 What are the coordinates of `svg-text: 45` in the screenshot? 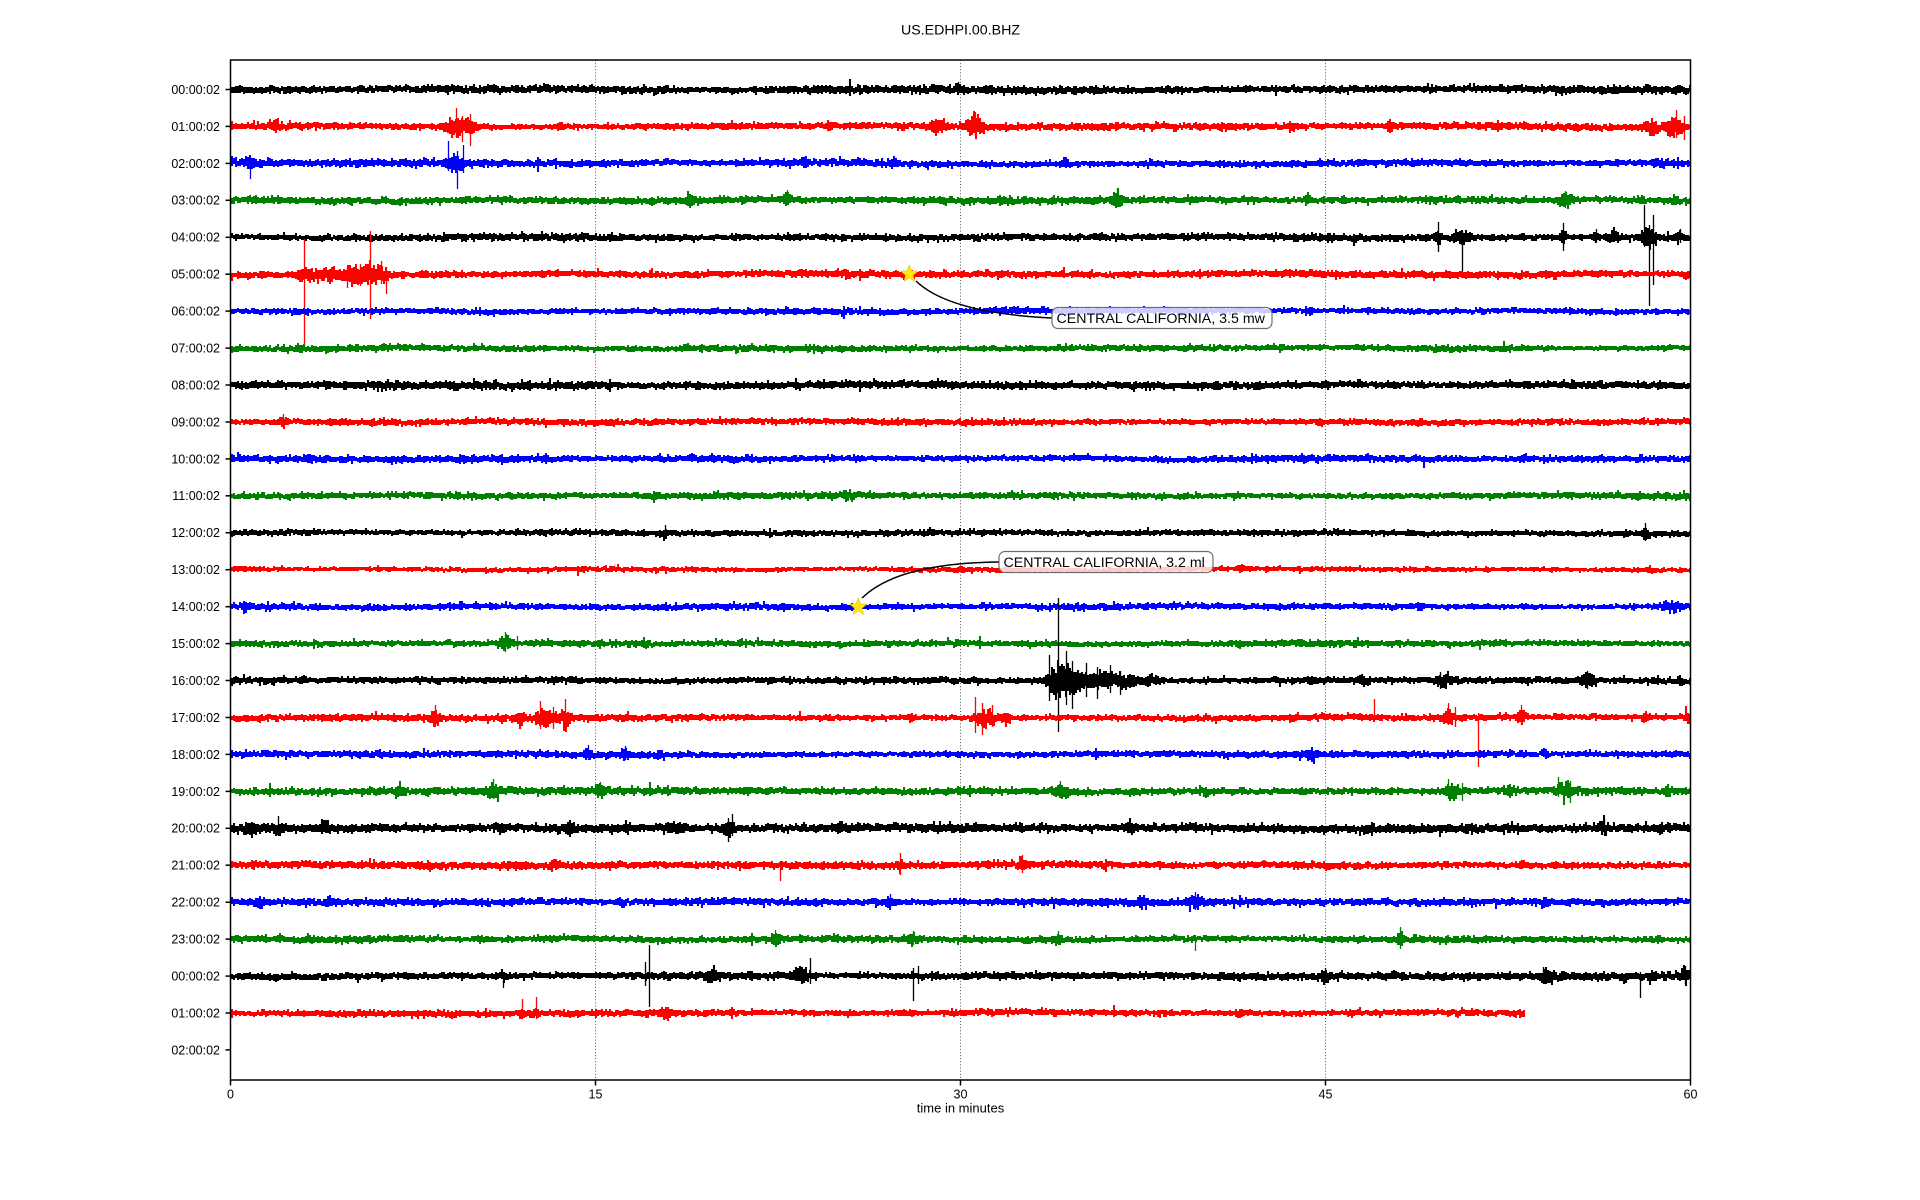 It's located at (1326, 1095).